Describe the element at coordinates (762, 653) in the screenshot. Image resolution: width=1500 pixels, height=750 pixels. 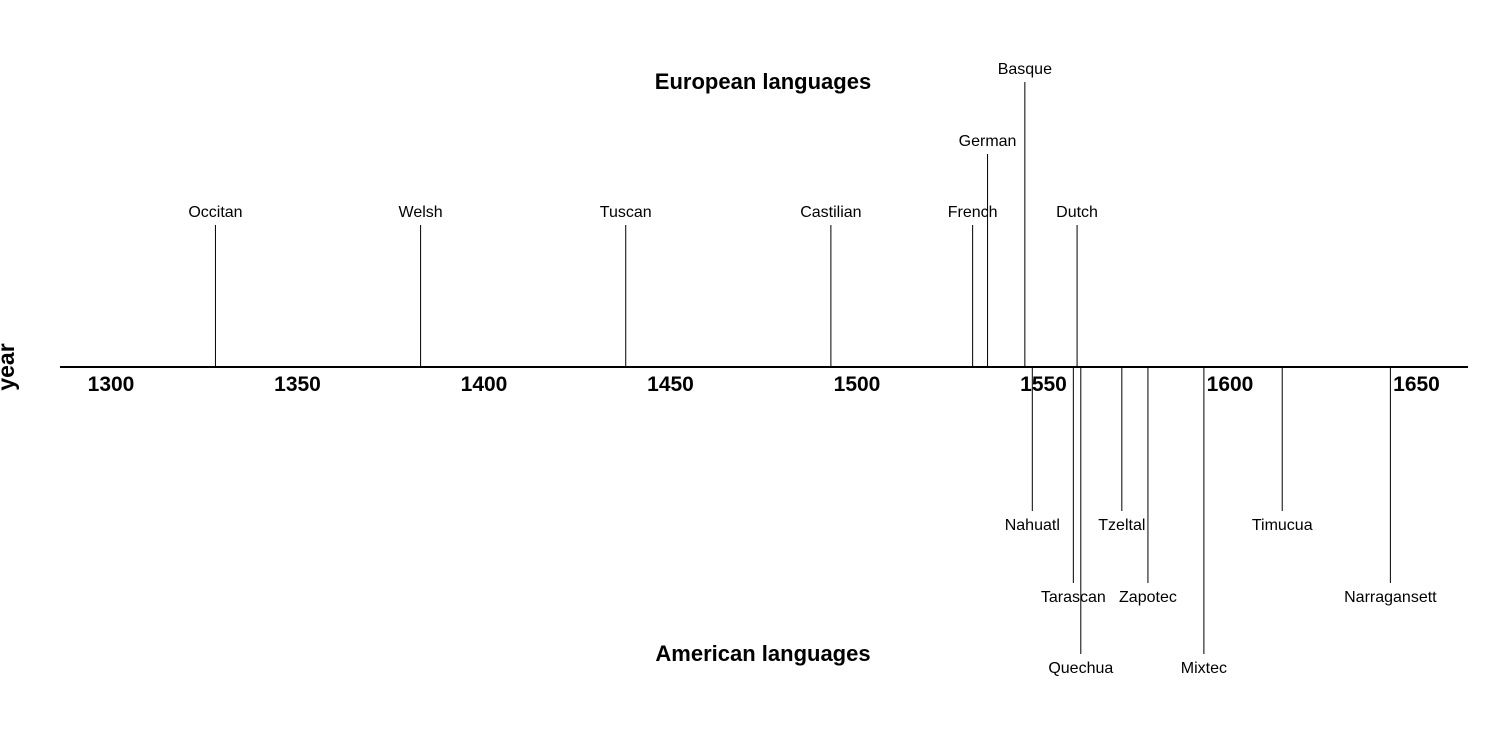
I see `bottom-group-title: American languages` at that location.